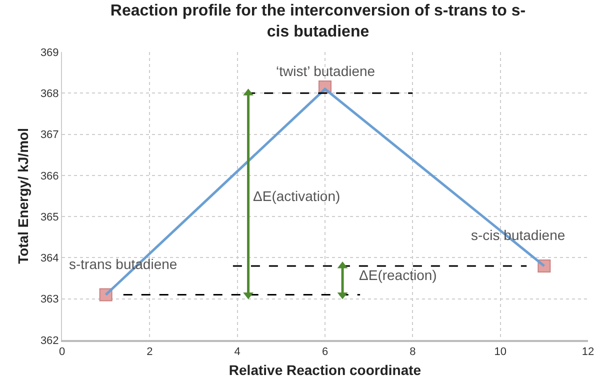 This screenshot has width=600, height=390. I want to click on y-tick-label: 366, so click(49, 176).